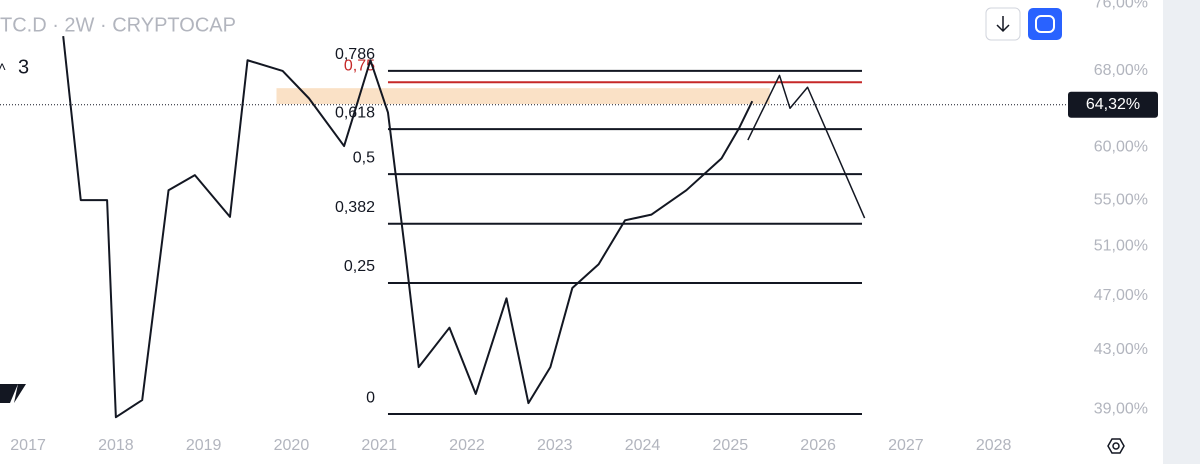 The width and height of the screenshot is (1200, 464). I want to click on settings-button, so click(1116, 446).